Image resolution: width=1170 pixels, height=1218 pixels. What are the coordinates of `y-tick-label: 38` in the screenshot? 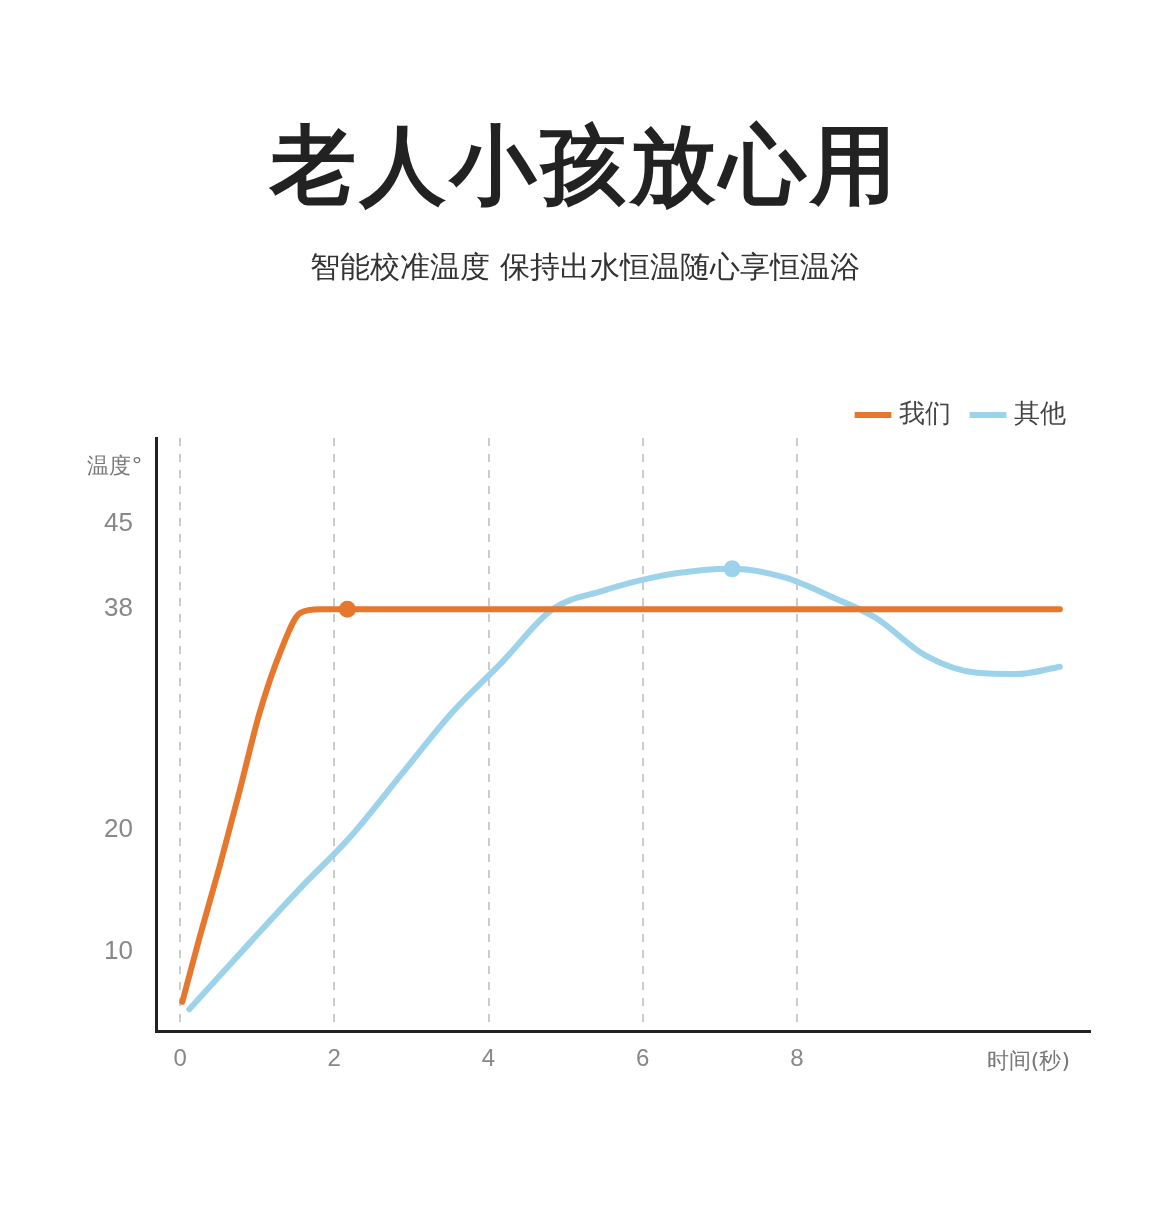 It's located at (118, 607).